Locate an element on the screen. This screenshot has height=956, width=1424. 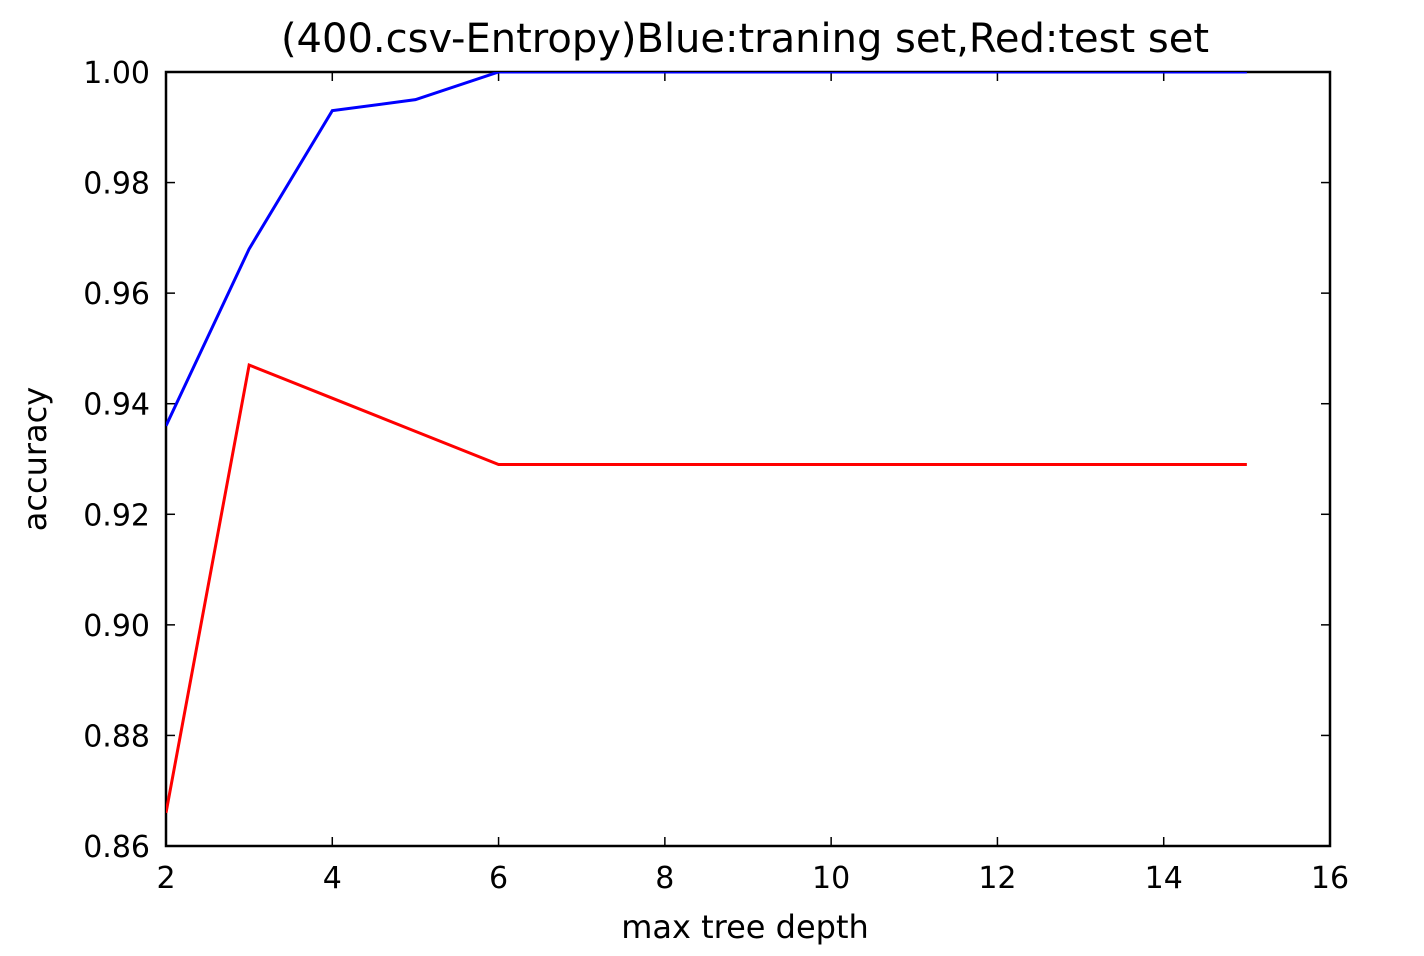
x-tick-label: 14 is located at coordinates (1164, 878).